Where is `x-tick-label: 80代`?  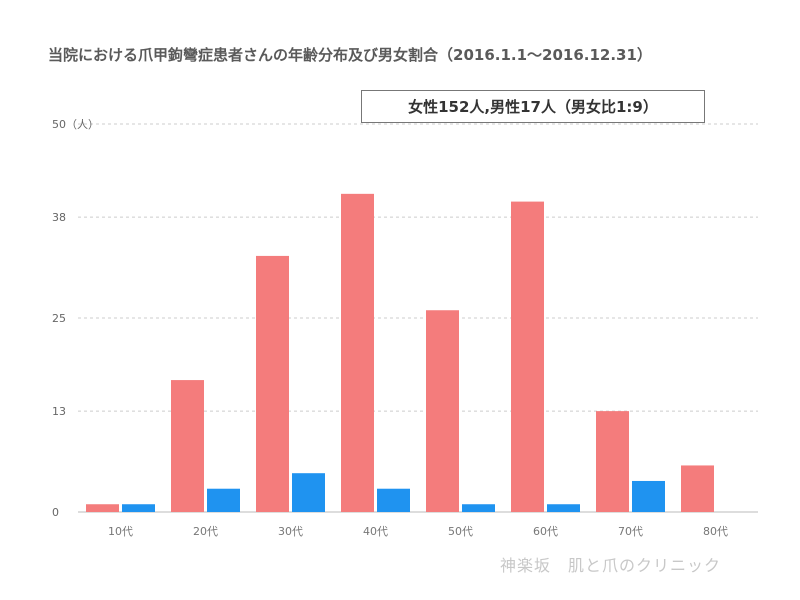 x-tick-label: 80代 is located at coordinates (715, 531).